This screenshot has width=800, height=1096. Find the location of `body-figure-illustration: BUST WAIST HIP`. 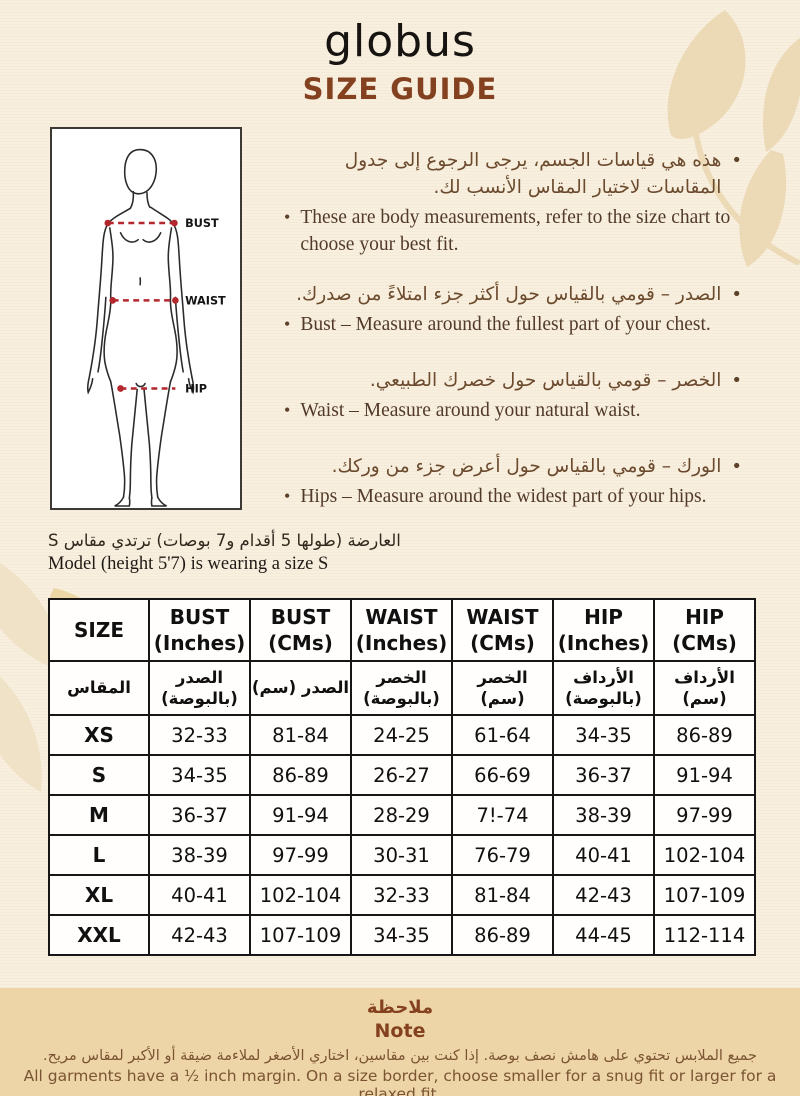

body-figure-illustration: BUST WAIST HIP is located at coordinates (156, 327).